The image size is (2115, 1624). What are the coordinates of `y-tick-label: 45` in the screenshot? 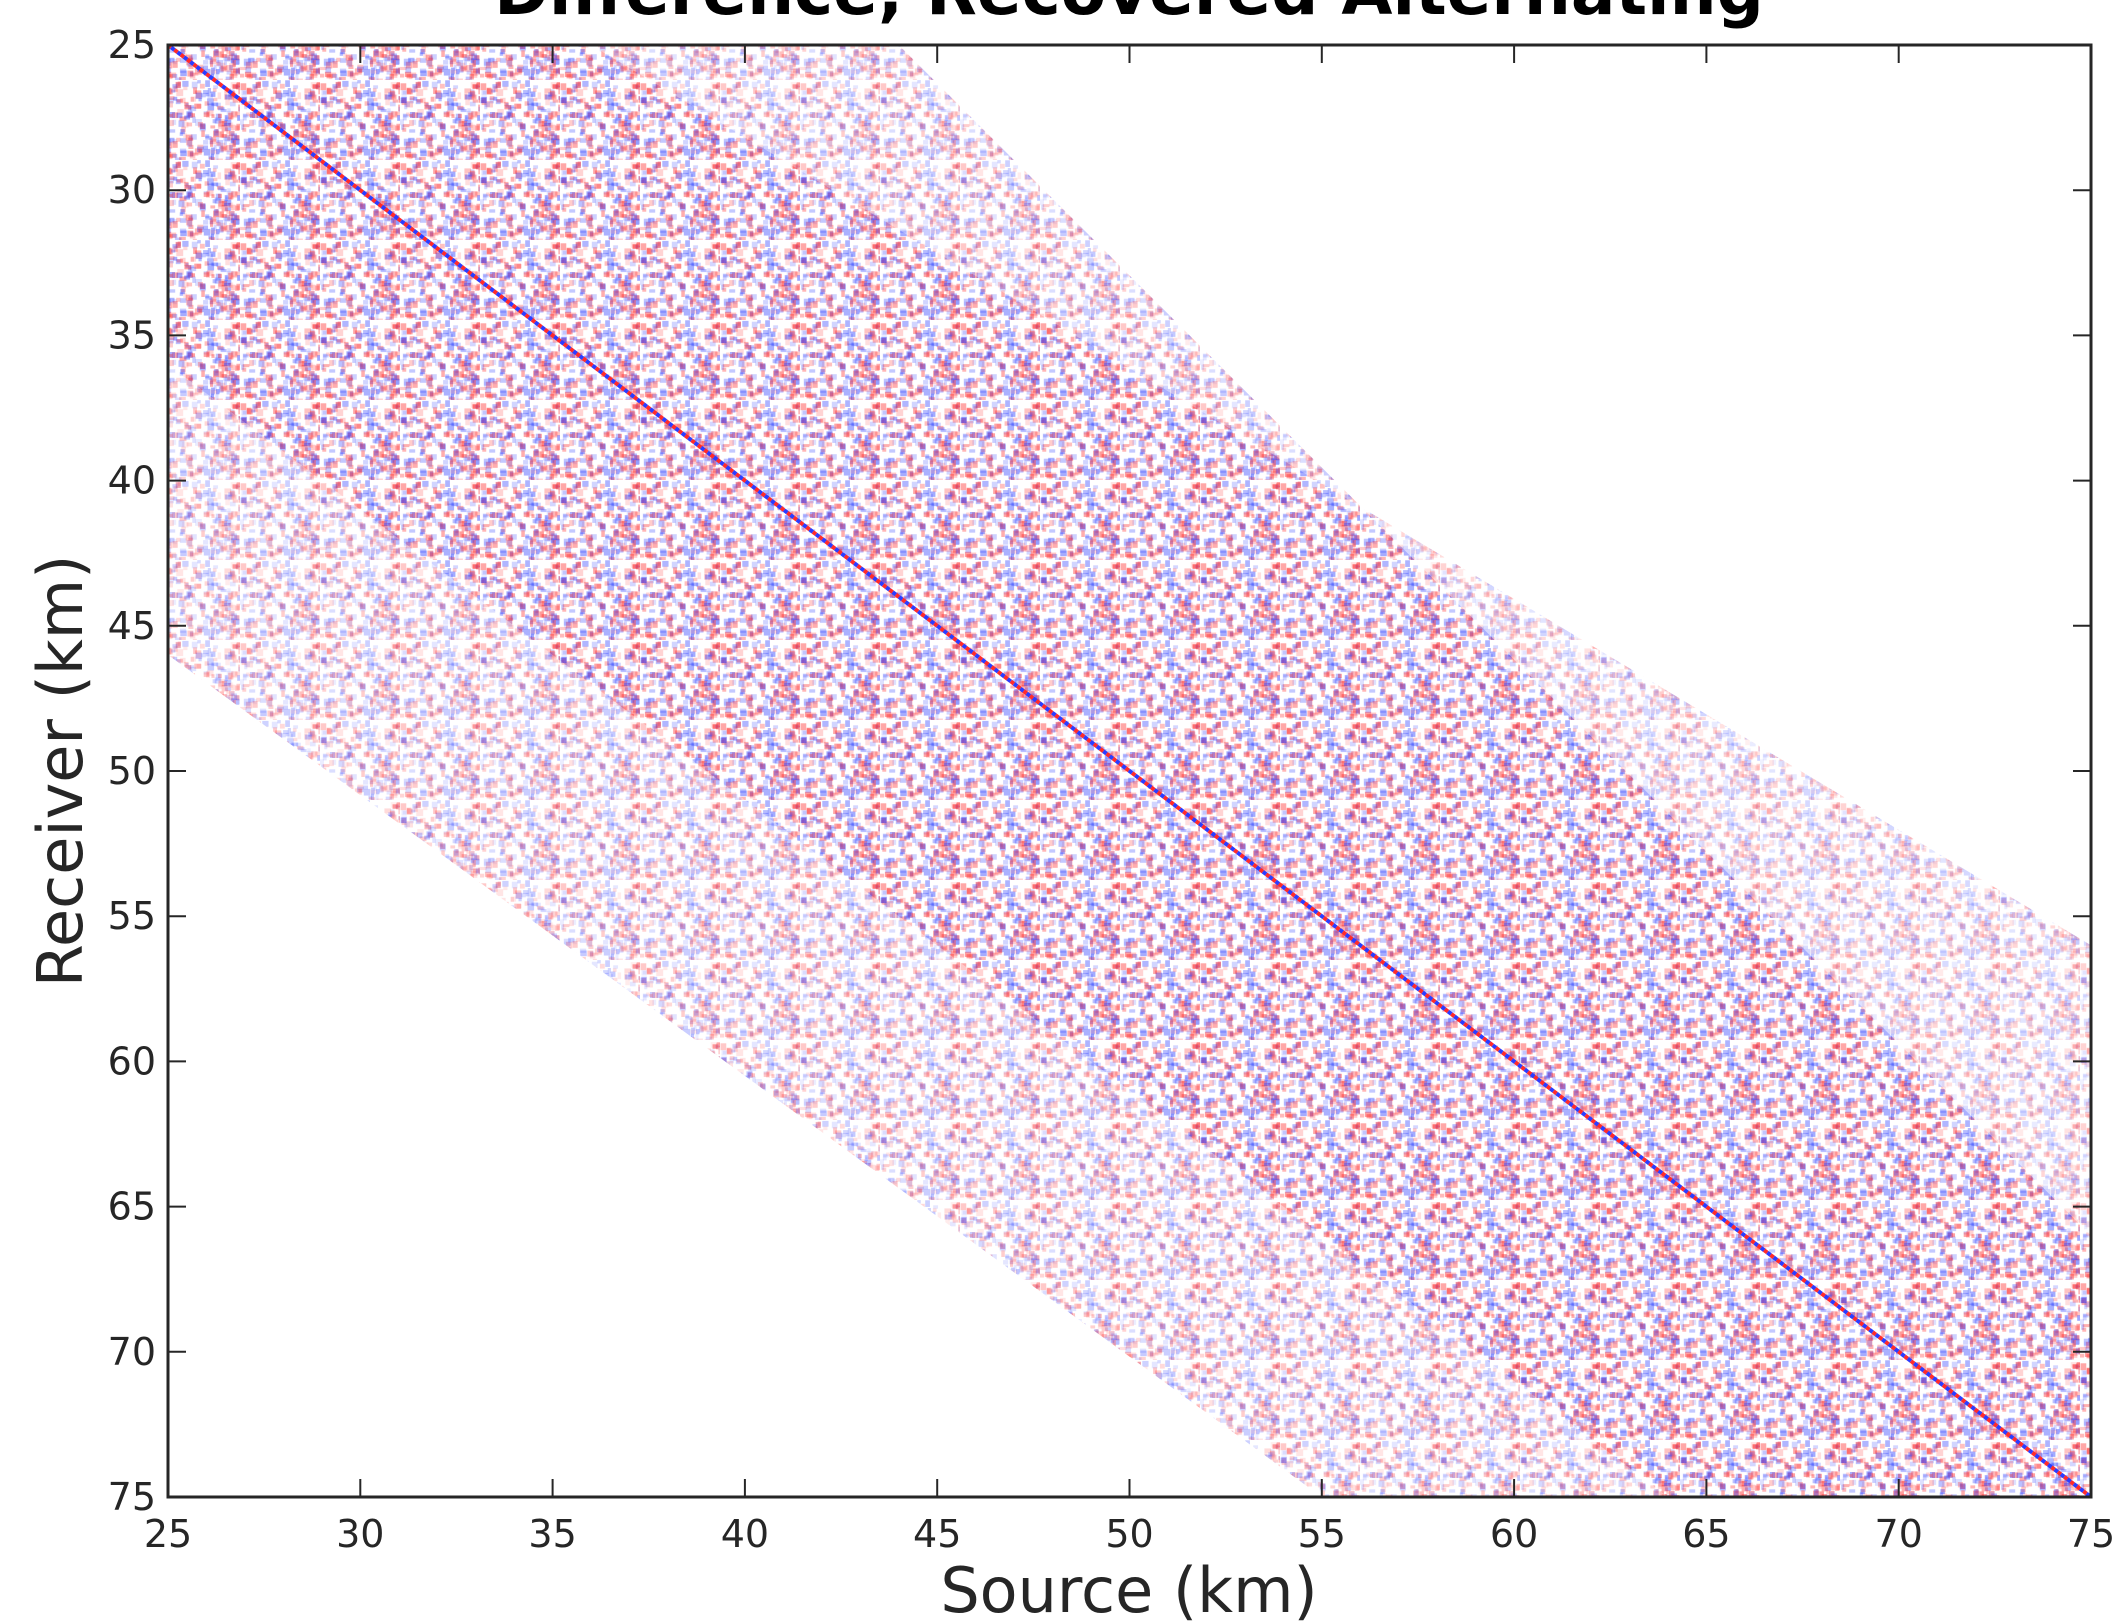 It's located at (132, 626).